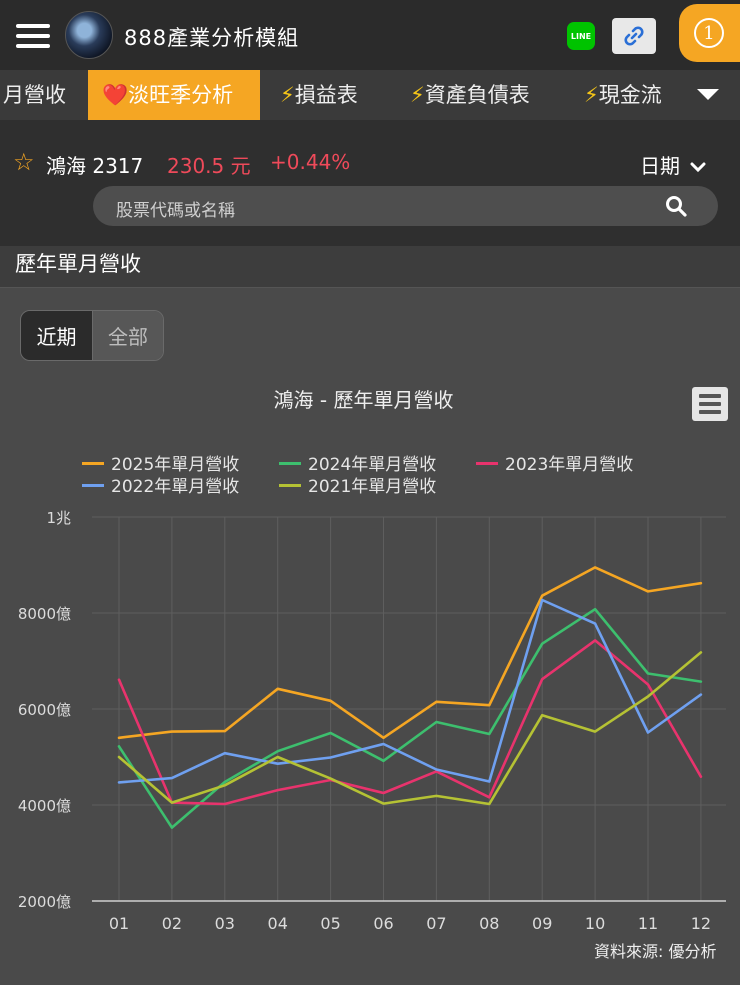  What do you see at coordinates (95, 166) in the screenshot?
I see `stock-name: 鴻海 2317` at bounding box center [95, 166].